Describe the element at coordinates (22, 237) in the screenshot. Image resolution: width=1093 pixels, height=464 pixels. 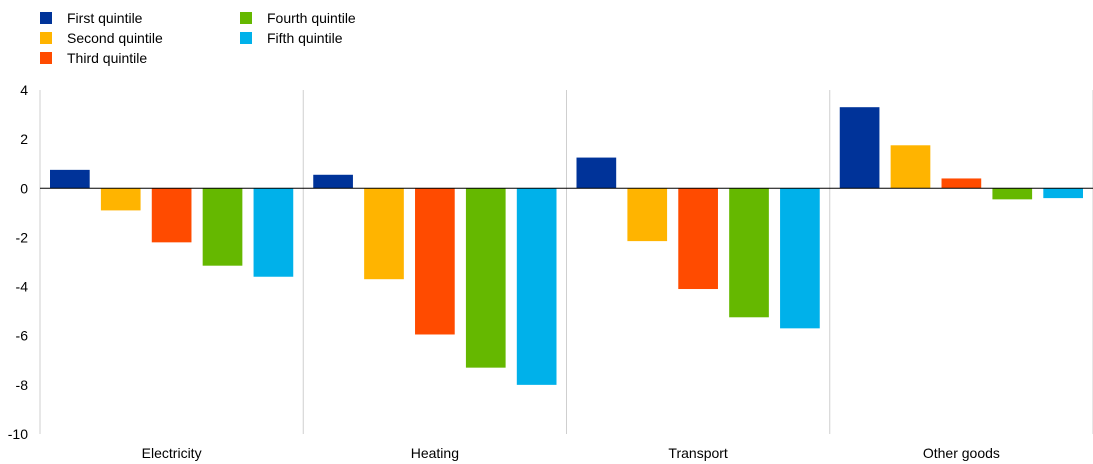
I see `y-tick-label: -2` at that location.